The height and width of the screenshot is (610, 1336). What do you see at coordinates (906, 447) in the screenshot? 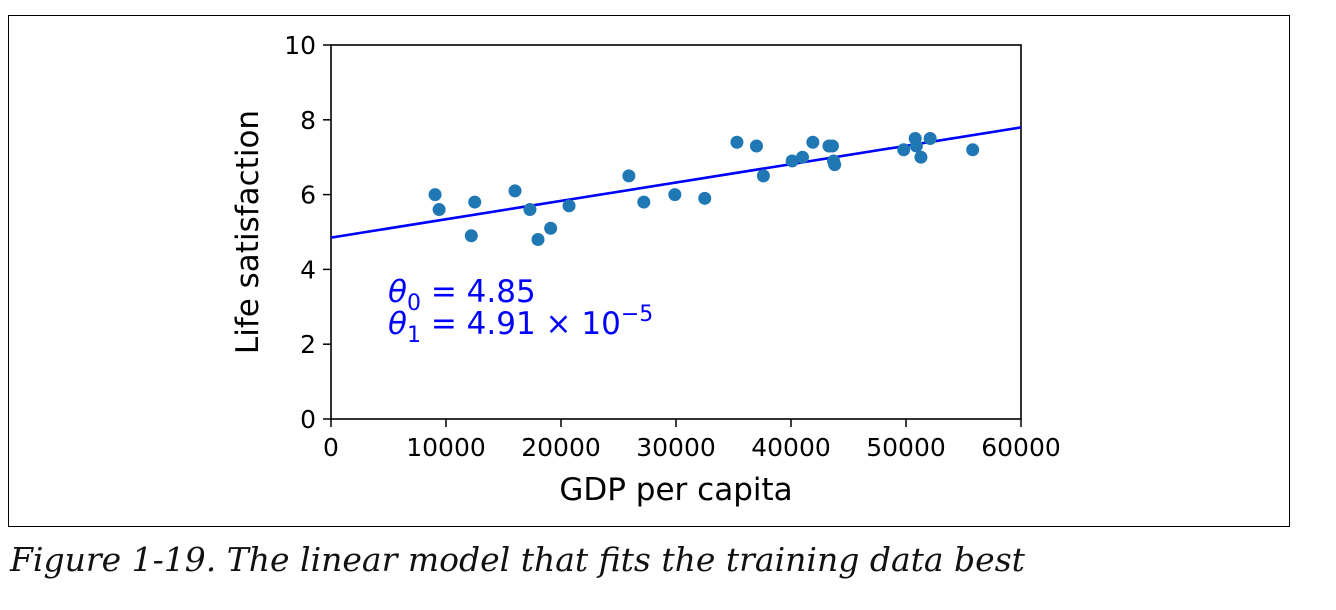
I see `x-tick-label: 50000` at bounding box center [906, 447].